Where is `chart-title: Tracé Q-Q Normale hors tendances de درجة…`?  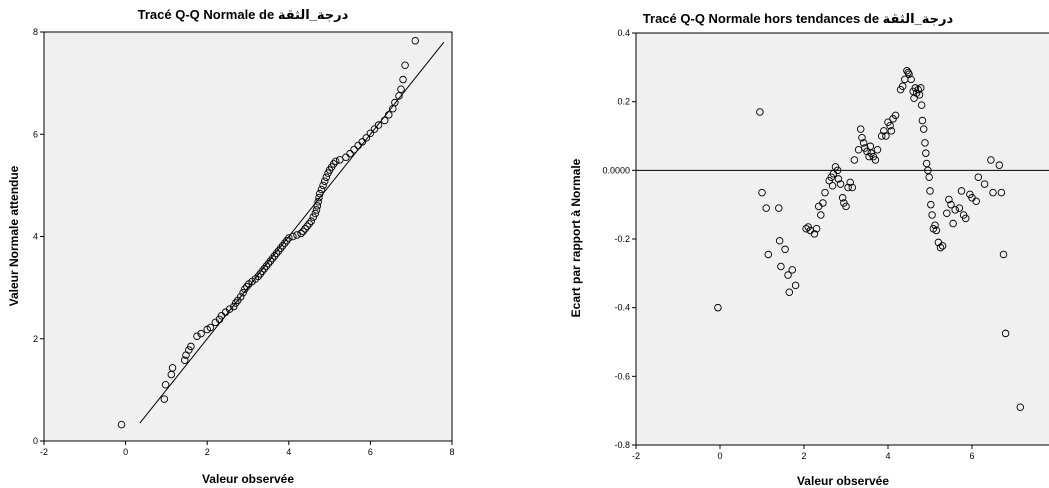
chart-title: Tracé Q-Q Normale hors tendances de درجة… is located at coordinates (798, 18).